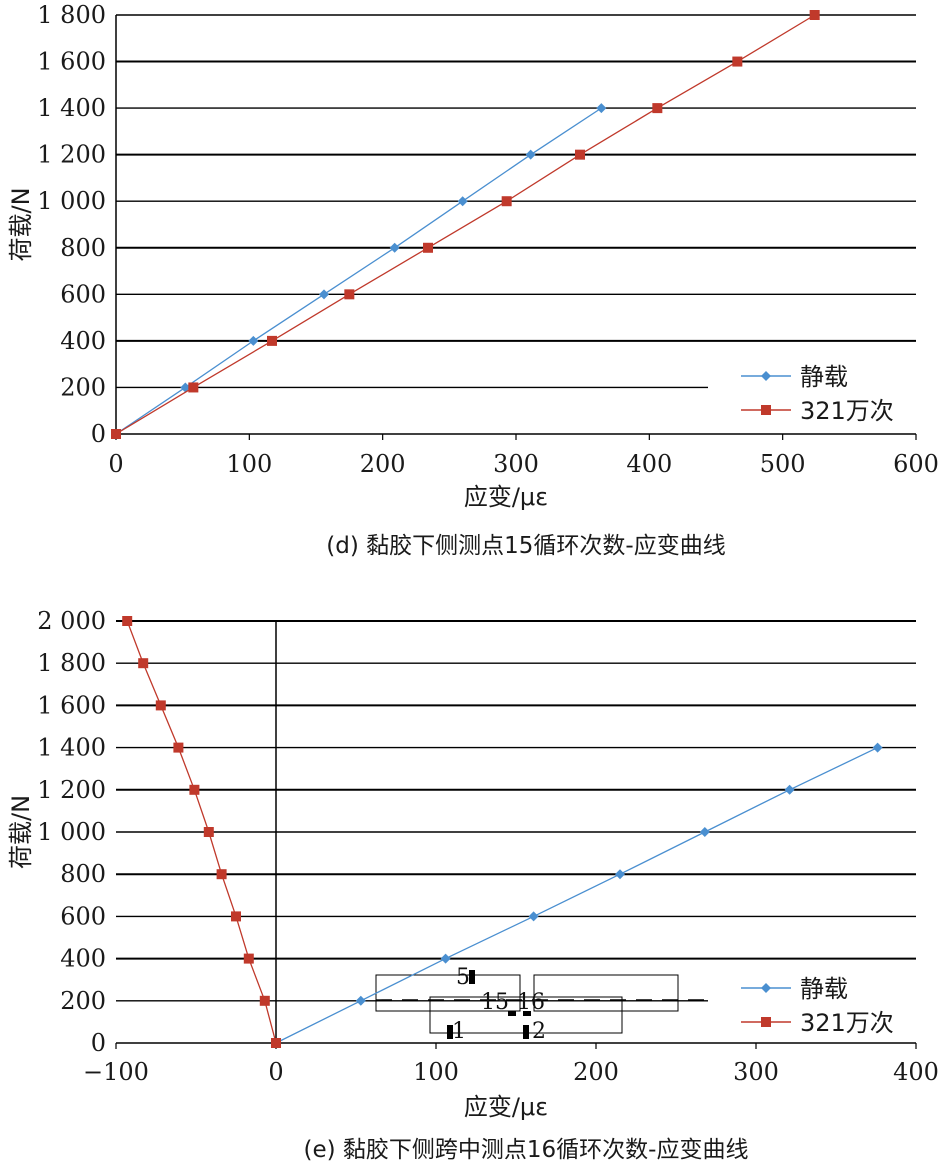 This screenshot has width=947, height=1168. What do you see at coordinates (201, 832) in the screenshot?
I see `series-cyclic` at bounding box center [201, 832].